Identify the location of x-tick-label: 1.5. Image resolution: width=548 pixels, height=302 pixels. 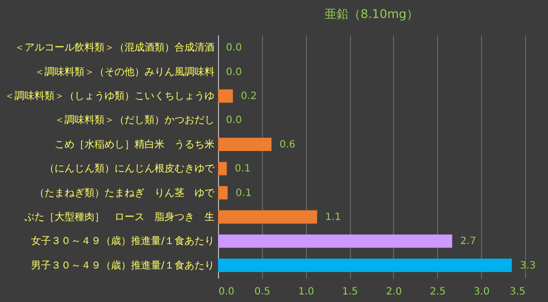
(350, 292).